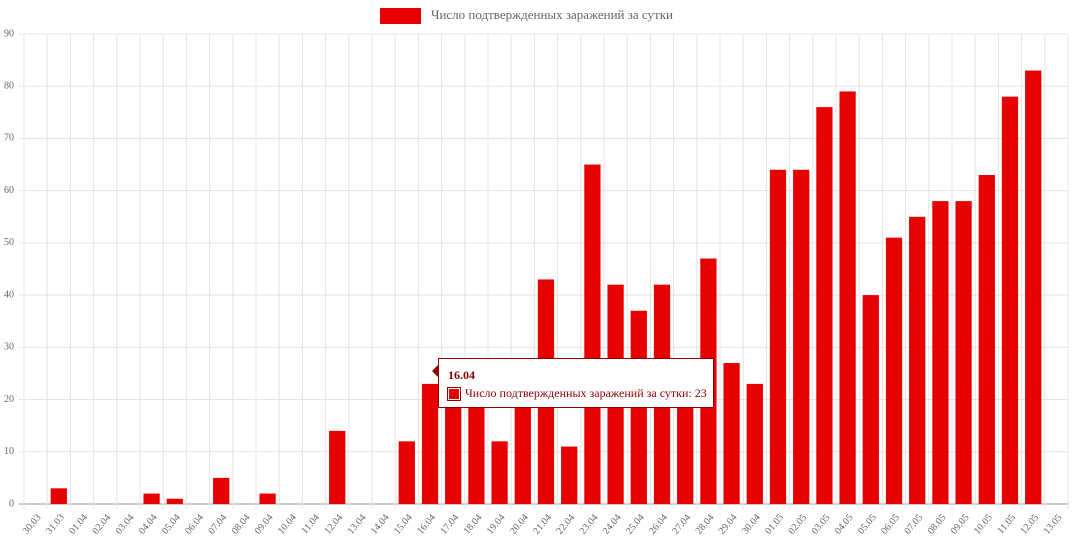 This screenshot has width=1072, height=536. What do you see at coordinates (9, 242) in the screenshot?
I see `y-tick-label: 50` at bounding box center [9, 242].